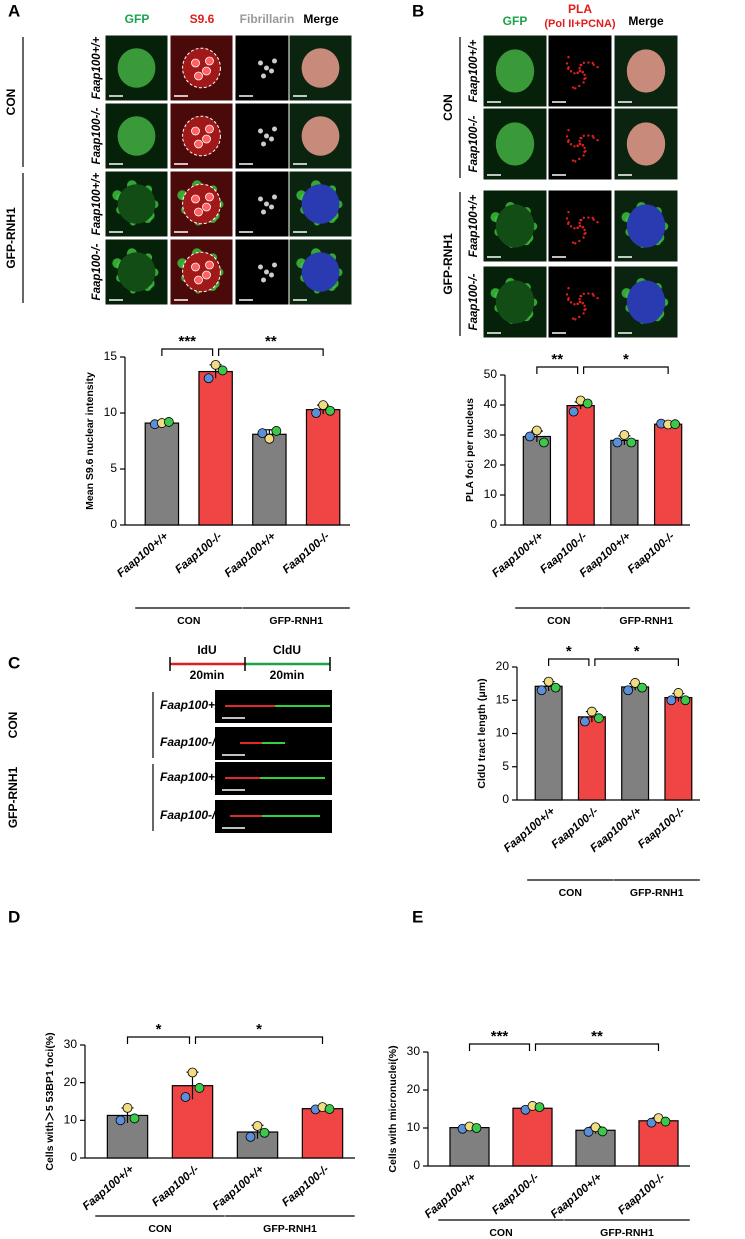  I want to click on image-tile, so click(266, 272).